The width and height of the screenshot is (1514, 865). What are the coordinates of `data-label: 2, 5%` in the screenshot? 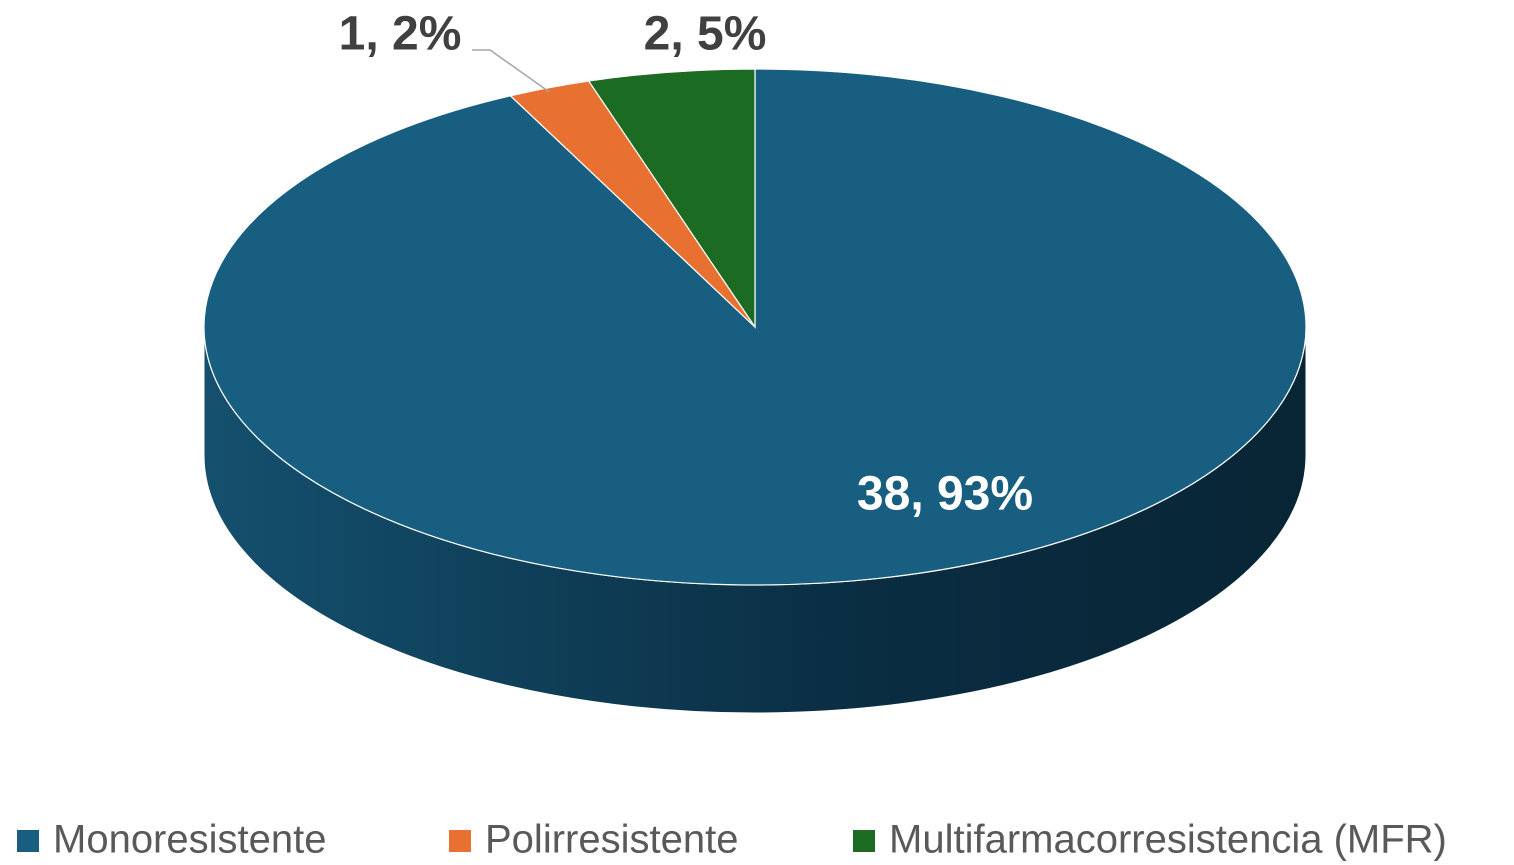 It's located at (705, 34).